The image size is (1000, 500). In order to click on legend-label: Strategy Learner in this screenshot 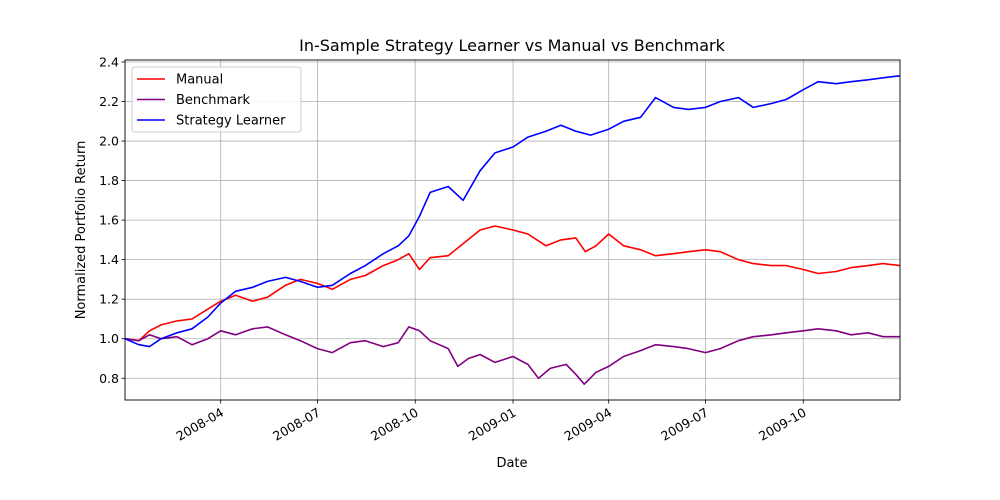, I will do `click(231, 121)`.